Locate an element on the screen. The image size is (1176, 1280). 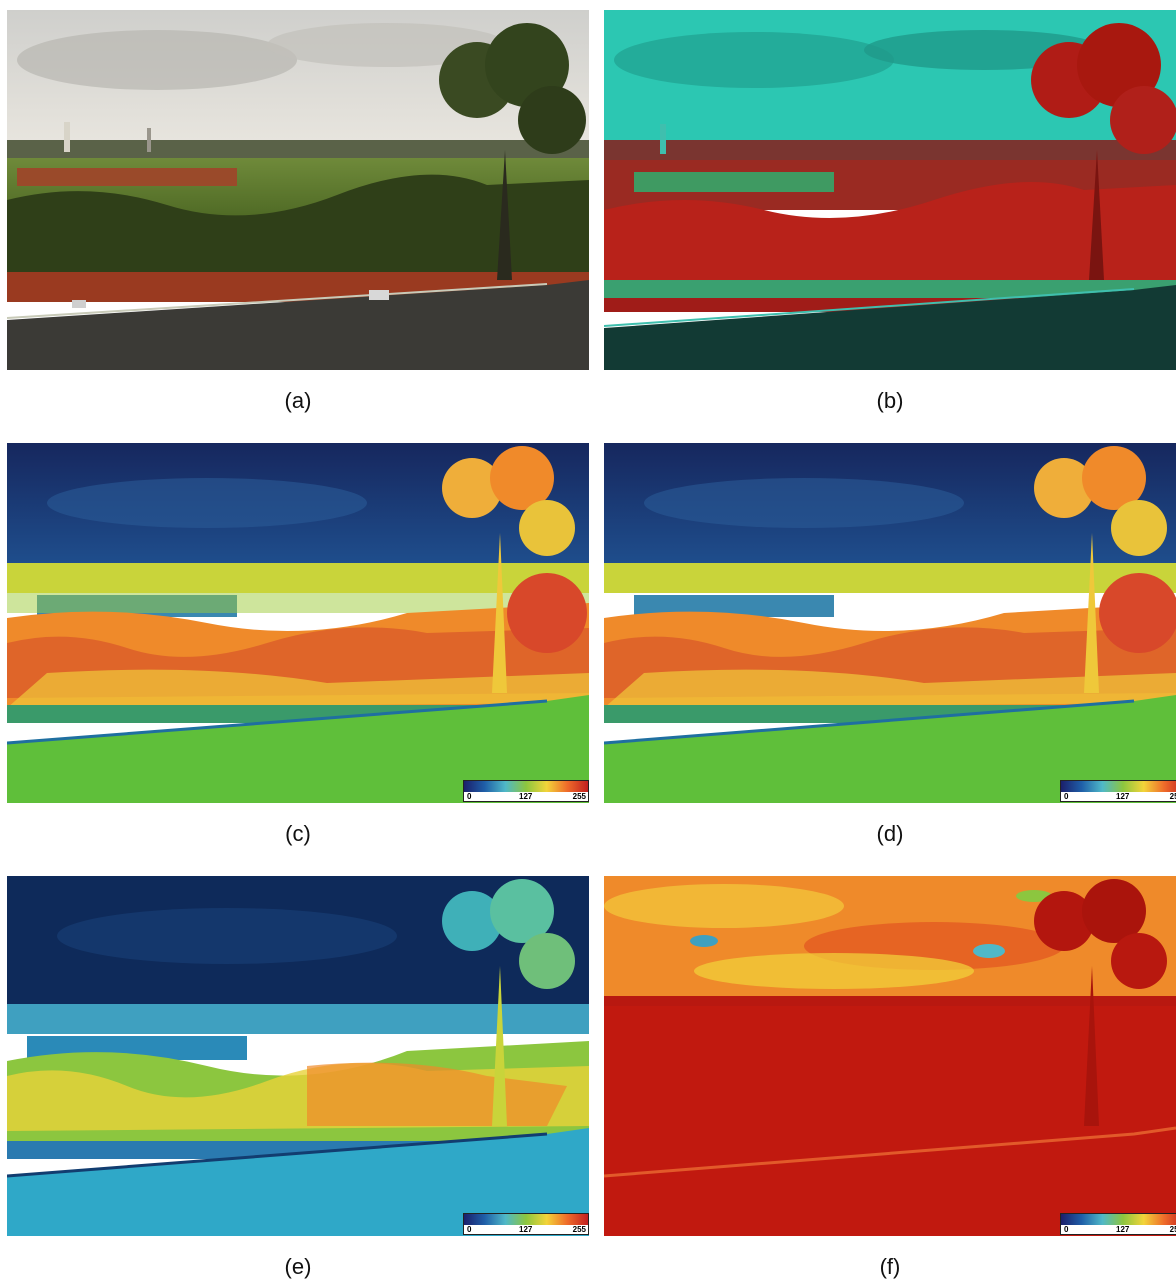
panel-a-caption: (a) is located at coordinates (298, 400).